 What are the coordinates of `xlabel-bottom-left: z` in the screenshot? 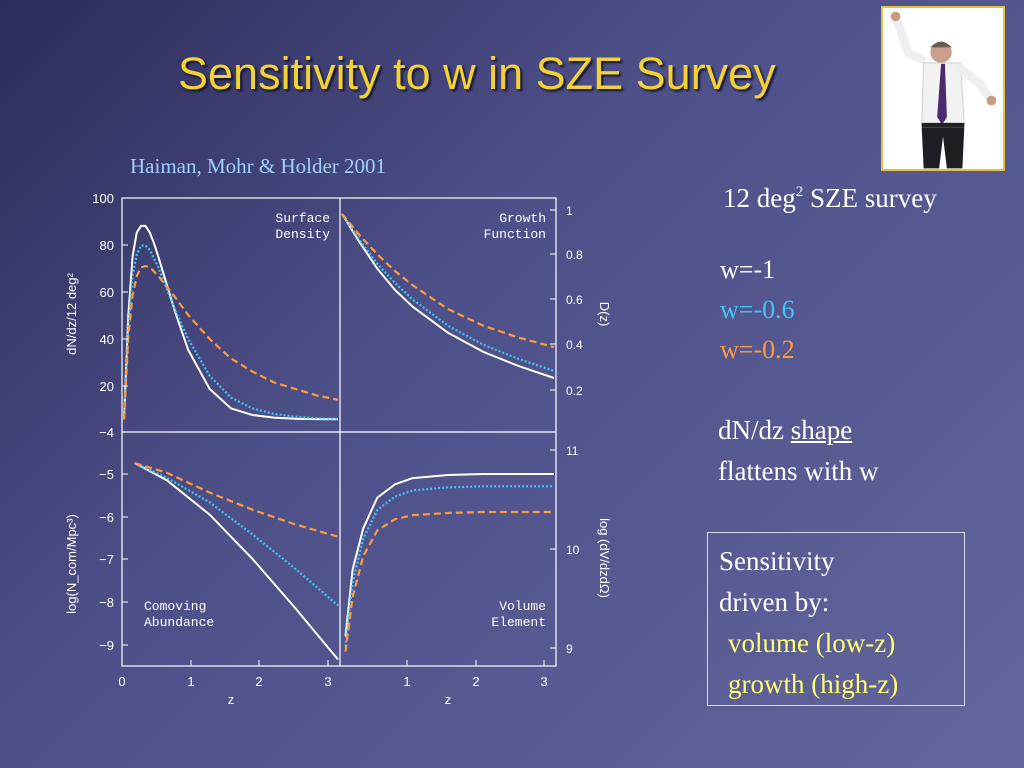 It's located at (231, 699).